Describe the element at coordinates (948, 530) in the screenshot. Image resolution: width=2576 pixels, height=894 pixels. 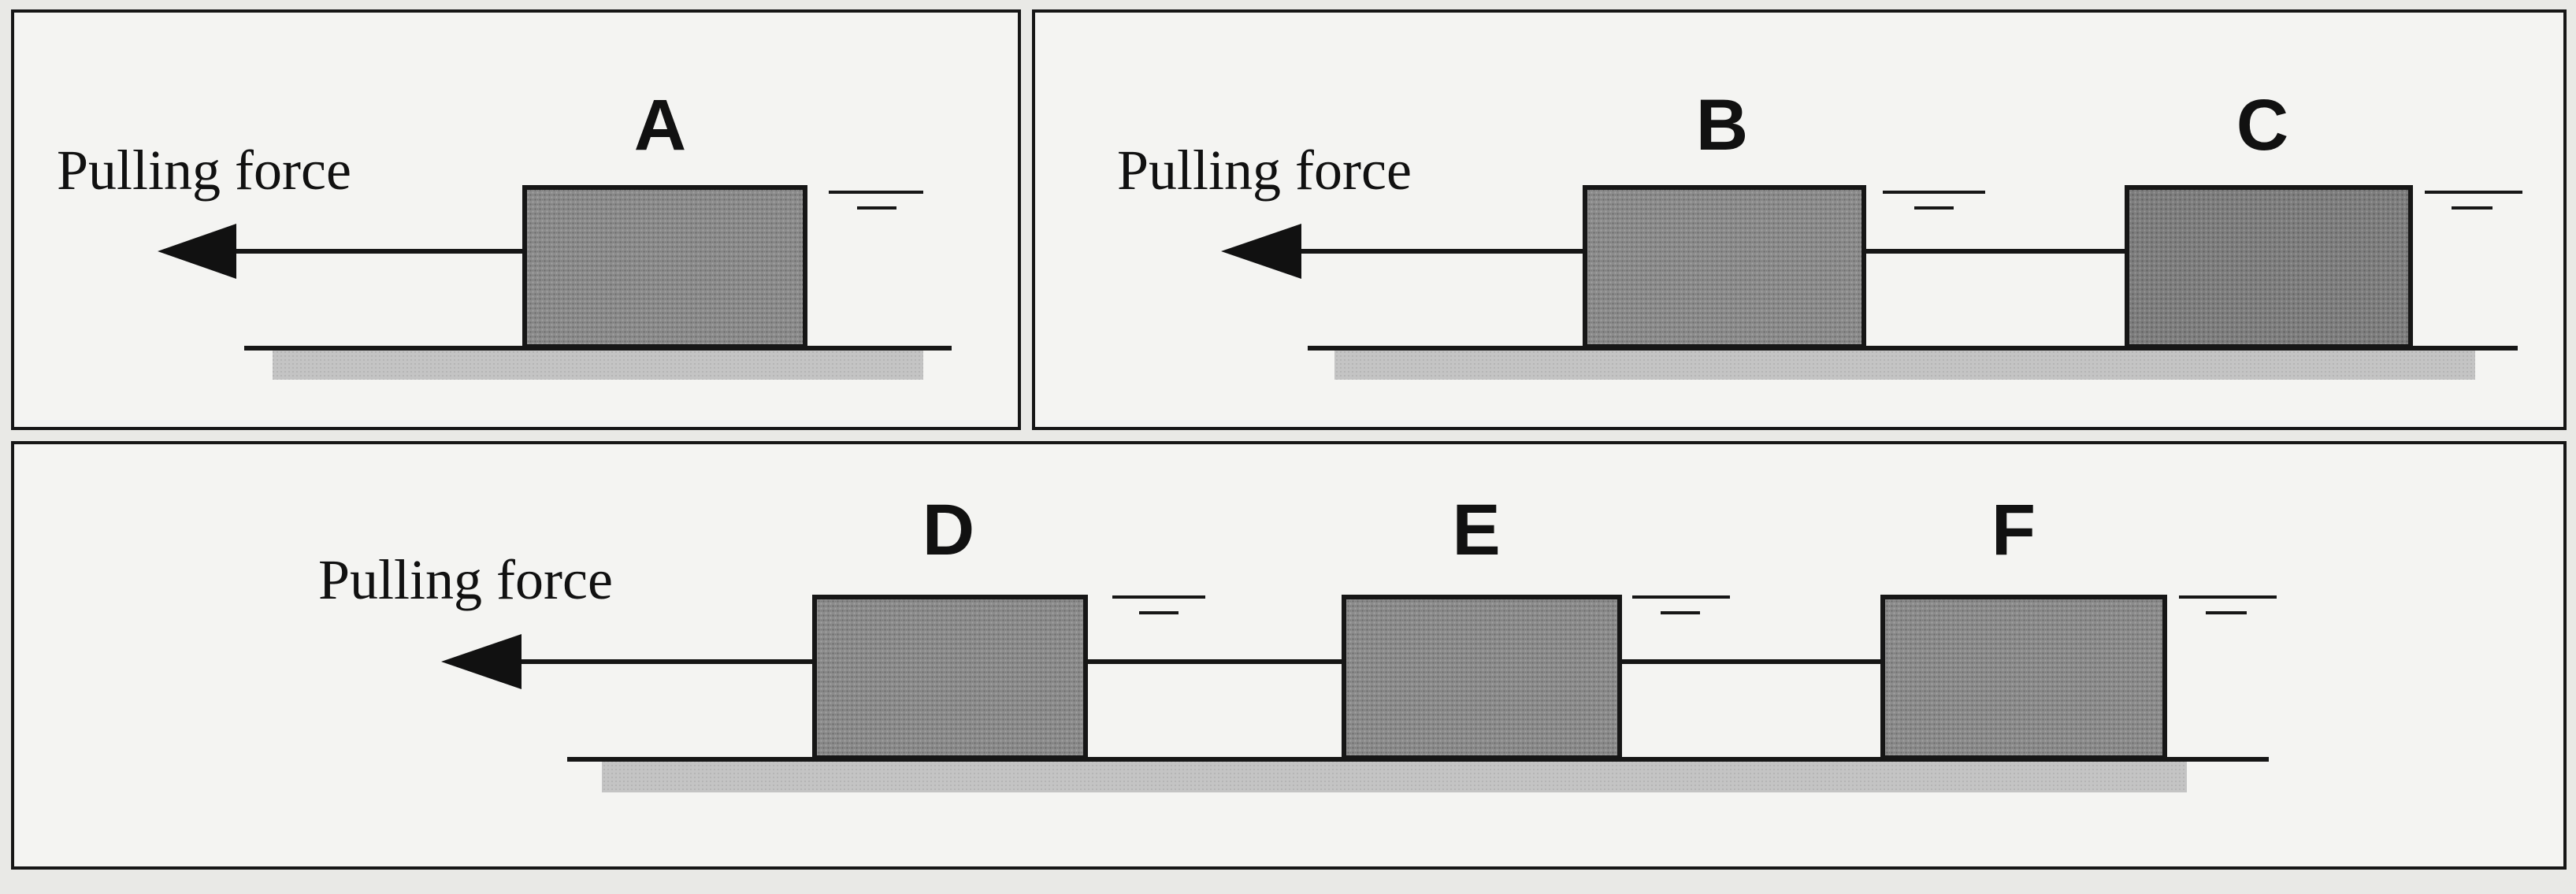
I see `block-label: D` at that location.